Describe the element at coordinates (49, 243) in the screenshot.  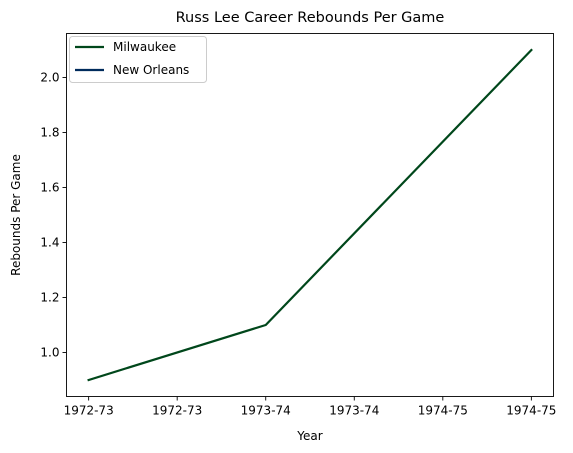
I see `y-tick-label: 1.4` at that location.